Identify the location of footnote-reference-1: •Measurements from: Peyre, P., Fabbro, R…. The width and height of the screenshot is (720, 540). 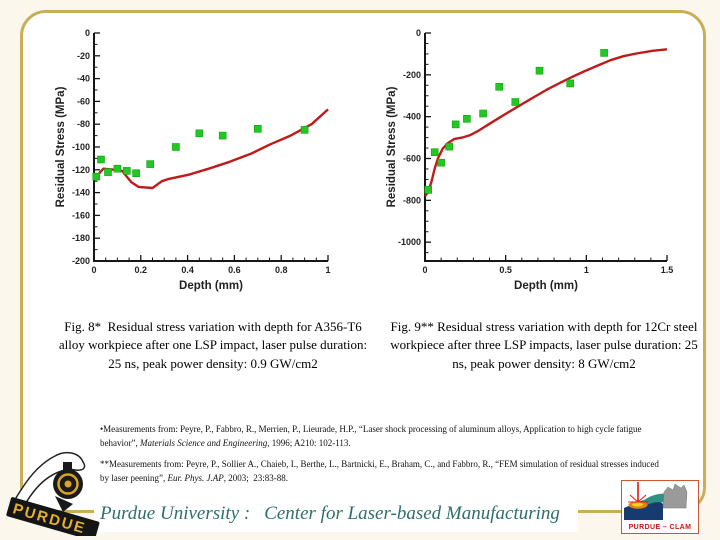
(381, 436).